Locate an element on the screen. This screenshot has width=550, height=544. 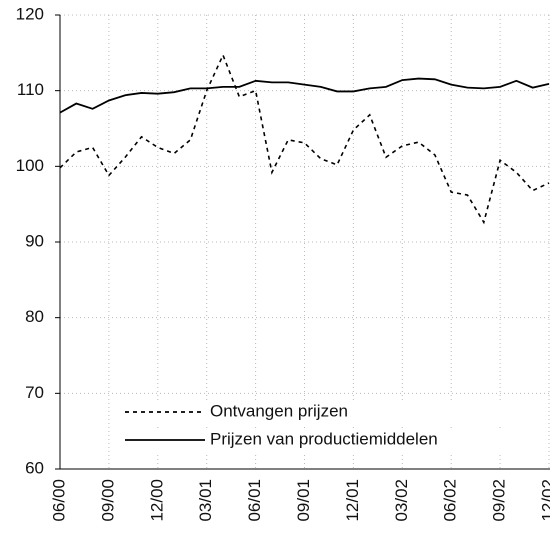
x-tick-label: 12/01 is located at coordinates (352, 500).